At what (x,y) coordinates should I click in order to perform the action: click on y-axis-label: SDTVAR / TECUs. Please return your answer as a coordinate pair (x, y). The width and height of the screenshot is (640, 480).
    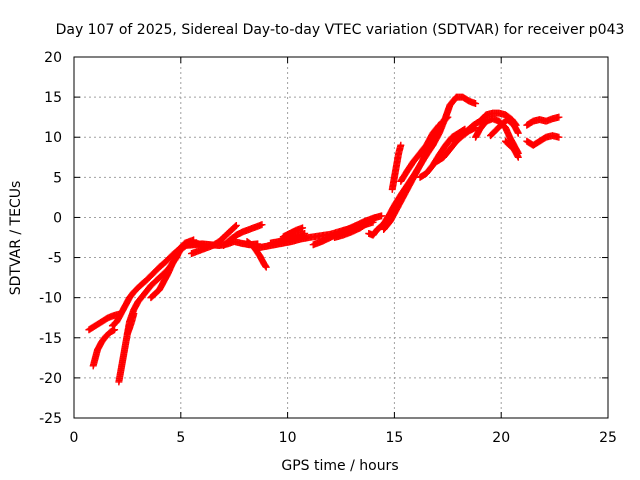
    Looking at the image, I should click on (16, 238).